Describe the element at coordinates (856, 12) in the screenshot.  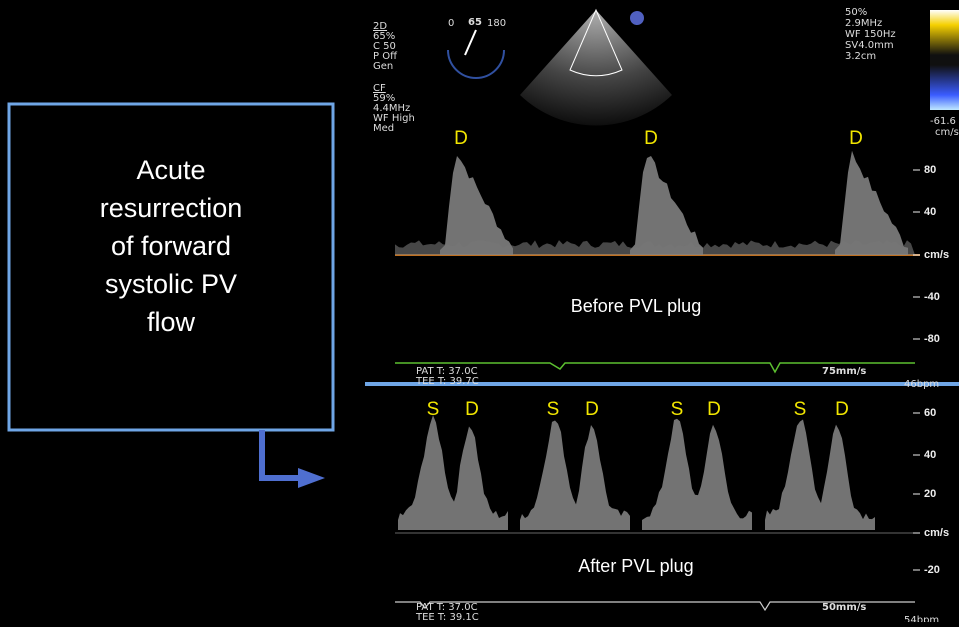
I see `setting: 50%` at that location.